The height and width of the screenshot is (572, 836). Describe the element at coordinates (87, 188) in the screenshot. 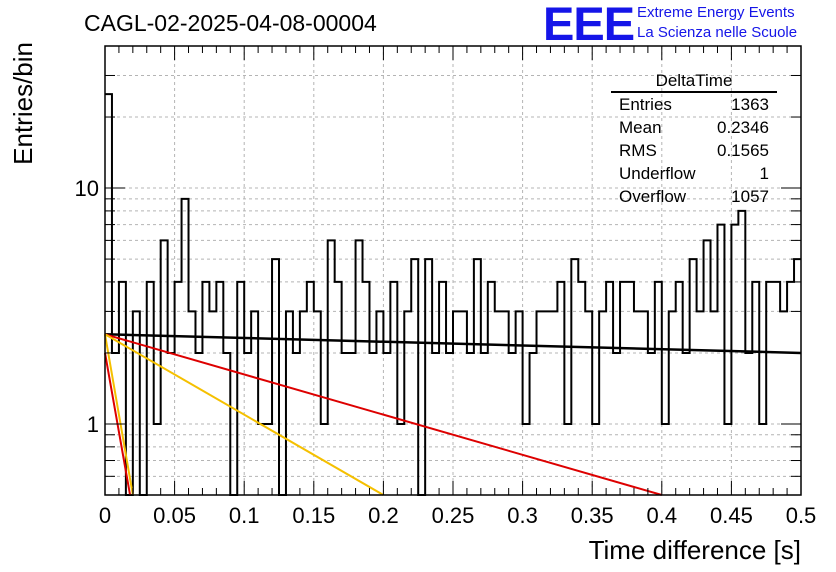

I see `y-tick-label: 10` at that location.